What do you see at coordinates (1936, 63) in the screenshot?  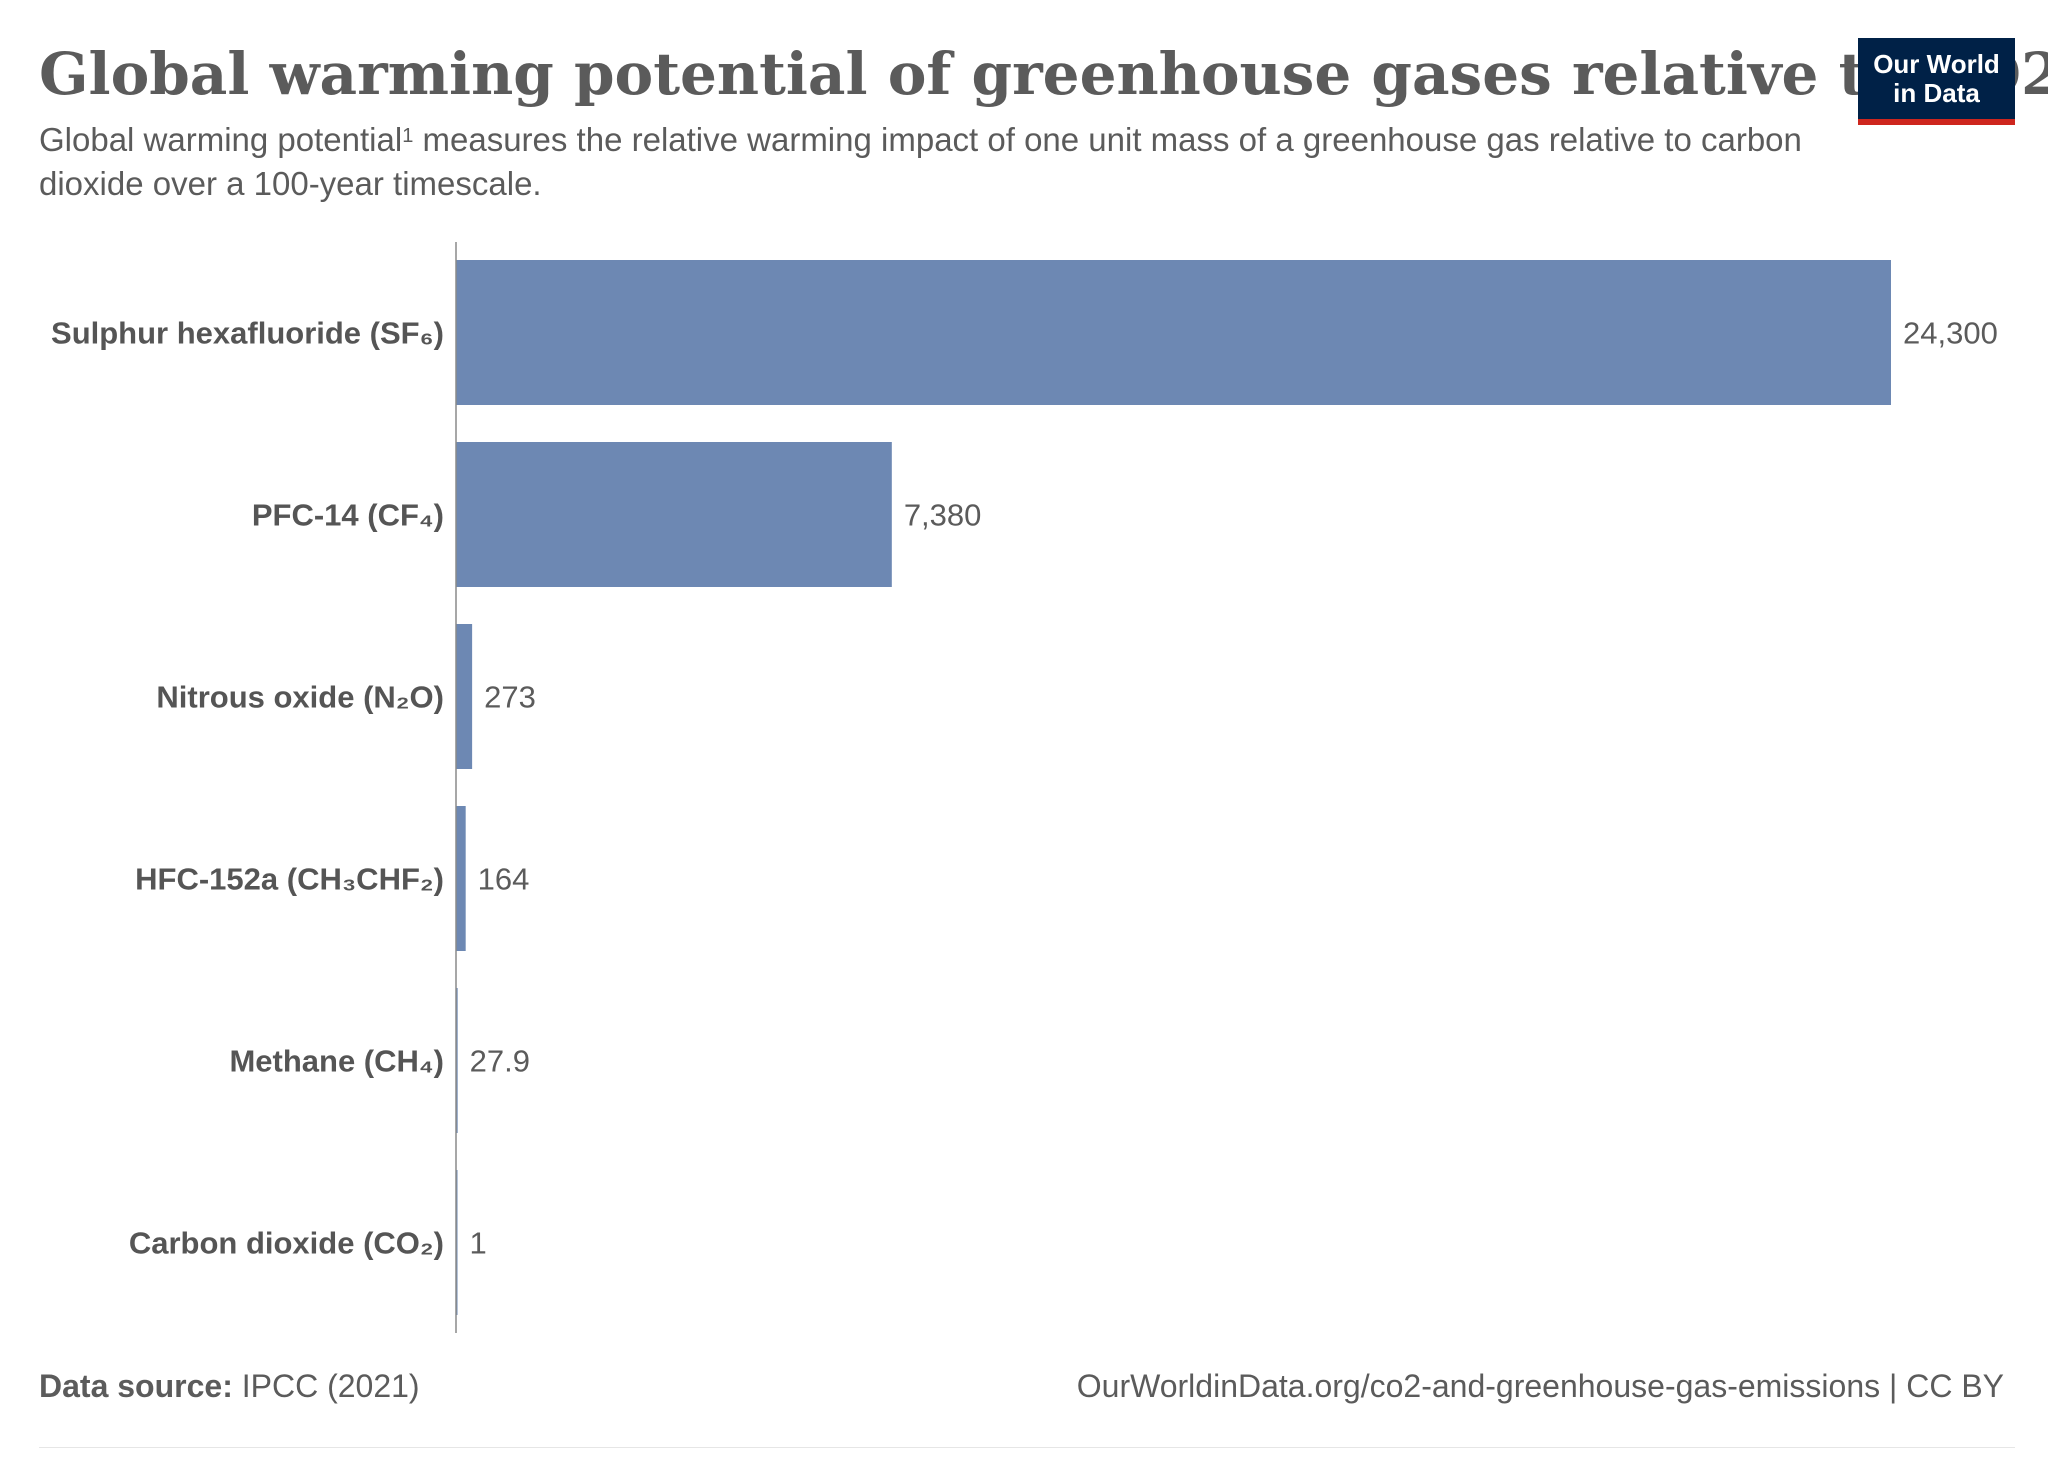 I see `logo-line-1: Our World` at bounding box center [1936, 63].